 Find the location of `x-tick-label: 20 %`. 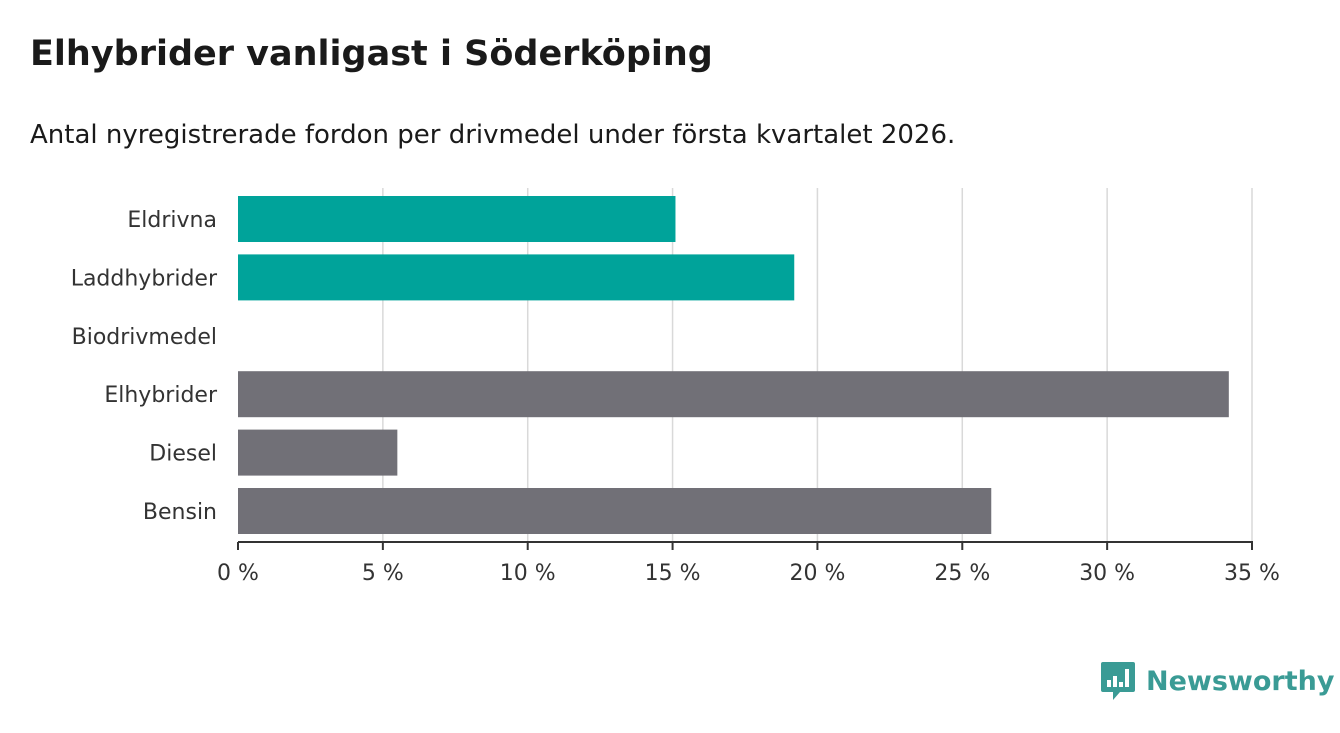

x-tick-label: 20 % is located at coordinates (817, 573).